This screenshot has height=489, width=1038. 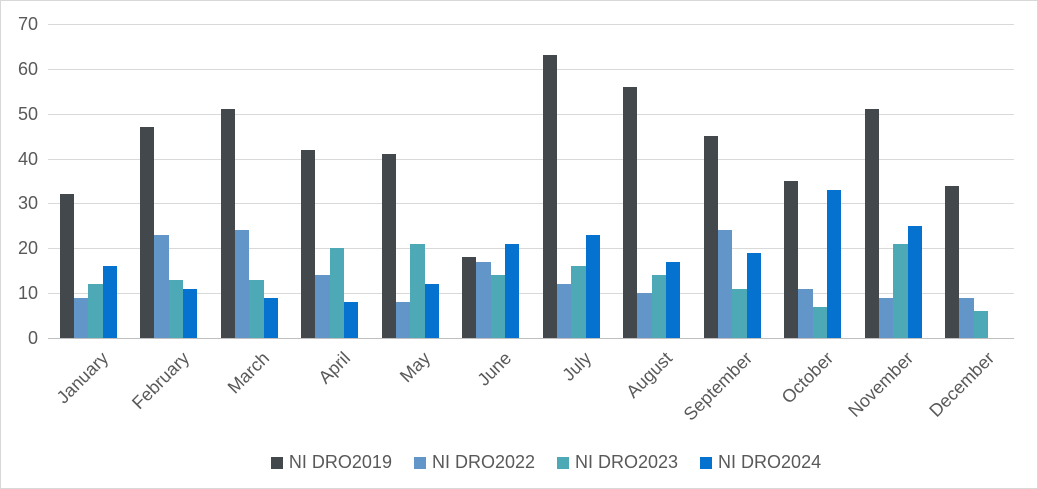 I want to click on bar-group-april, so click(x=330, y=181).